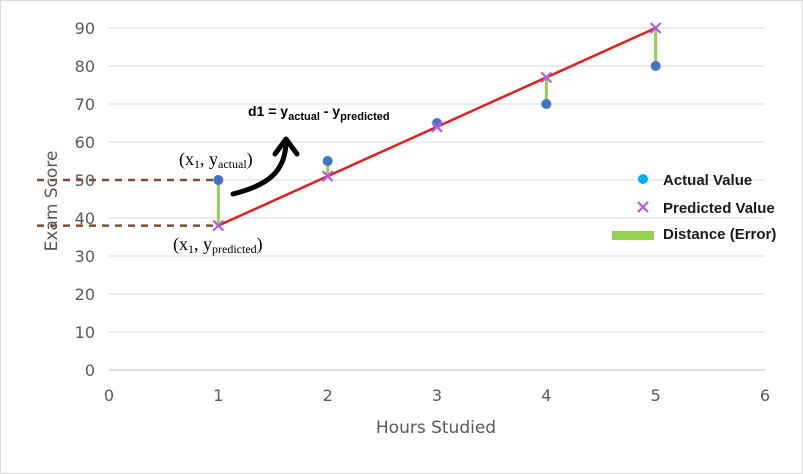 The height and width of the screenshot is (474, 803). Describe the element at coordinates (765, 395) in the screenshot. I see `x-tick-label-6: 6` at that location.